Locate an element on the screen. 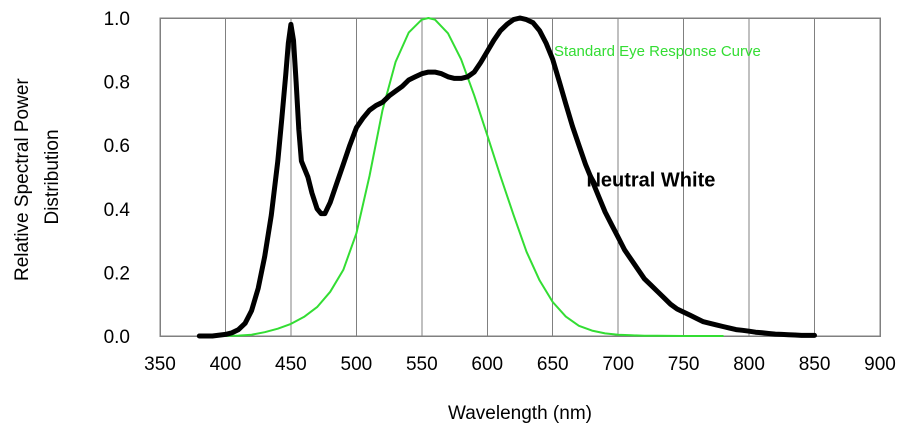  x-tick-label: 400 is located at coordinates (226, 364).